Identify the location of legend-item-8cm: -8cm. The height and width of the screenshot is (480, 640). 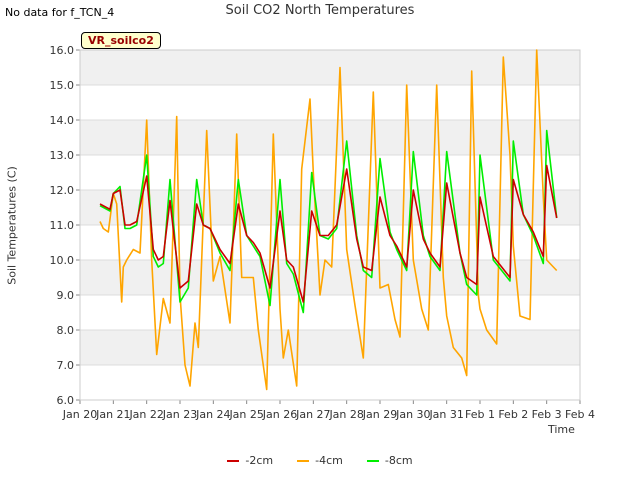
(389, 460).